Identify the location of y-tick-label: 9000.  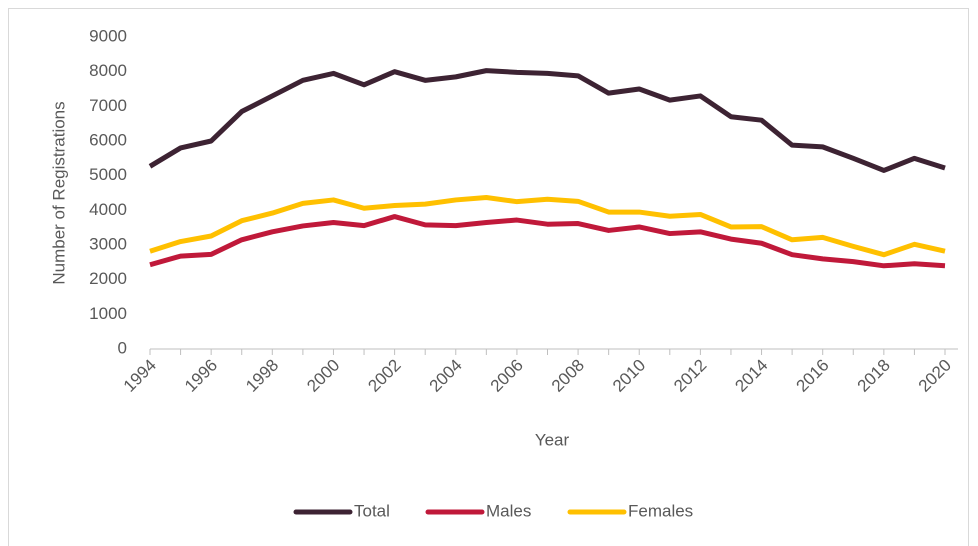
(108, 35).